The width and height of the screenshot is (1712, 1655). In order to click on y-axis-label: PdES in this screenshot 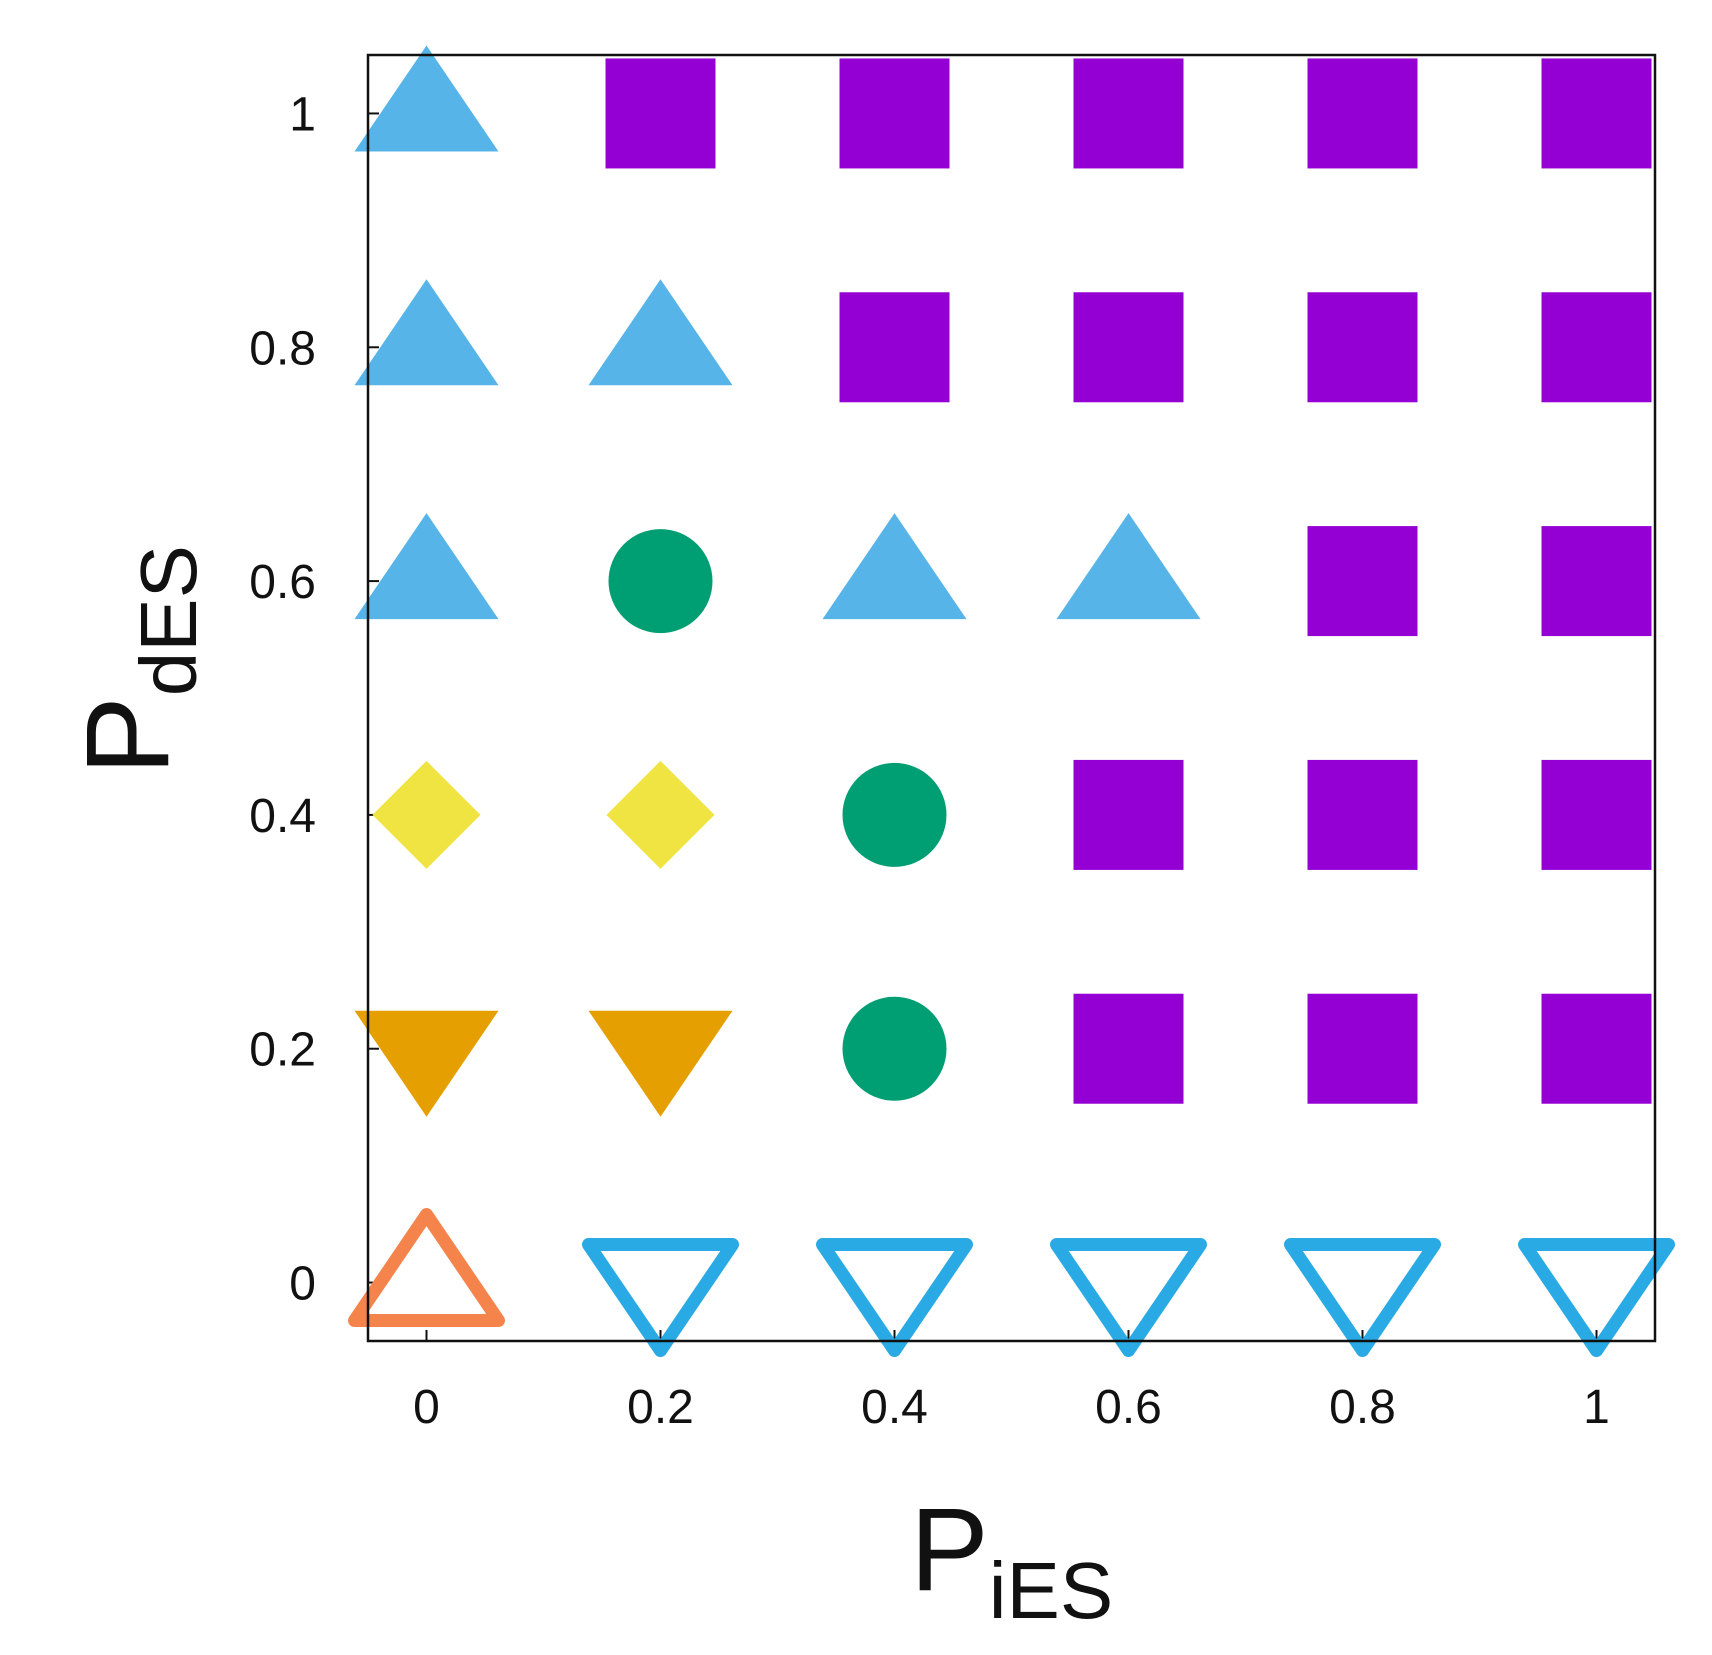, I will do `click(137, 660)`.